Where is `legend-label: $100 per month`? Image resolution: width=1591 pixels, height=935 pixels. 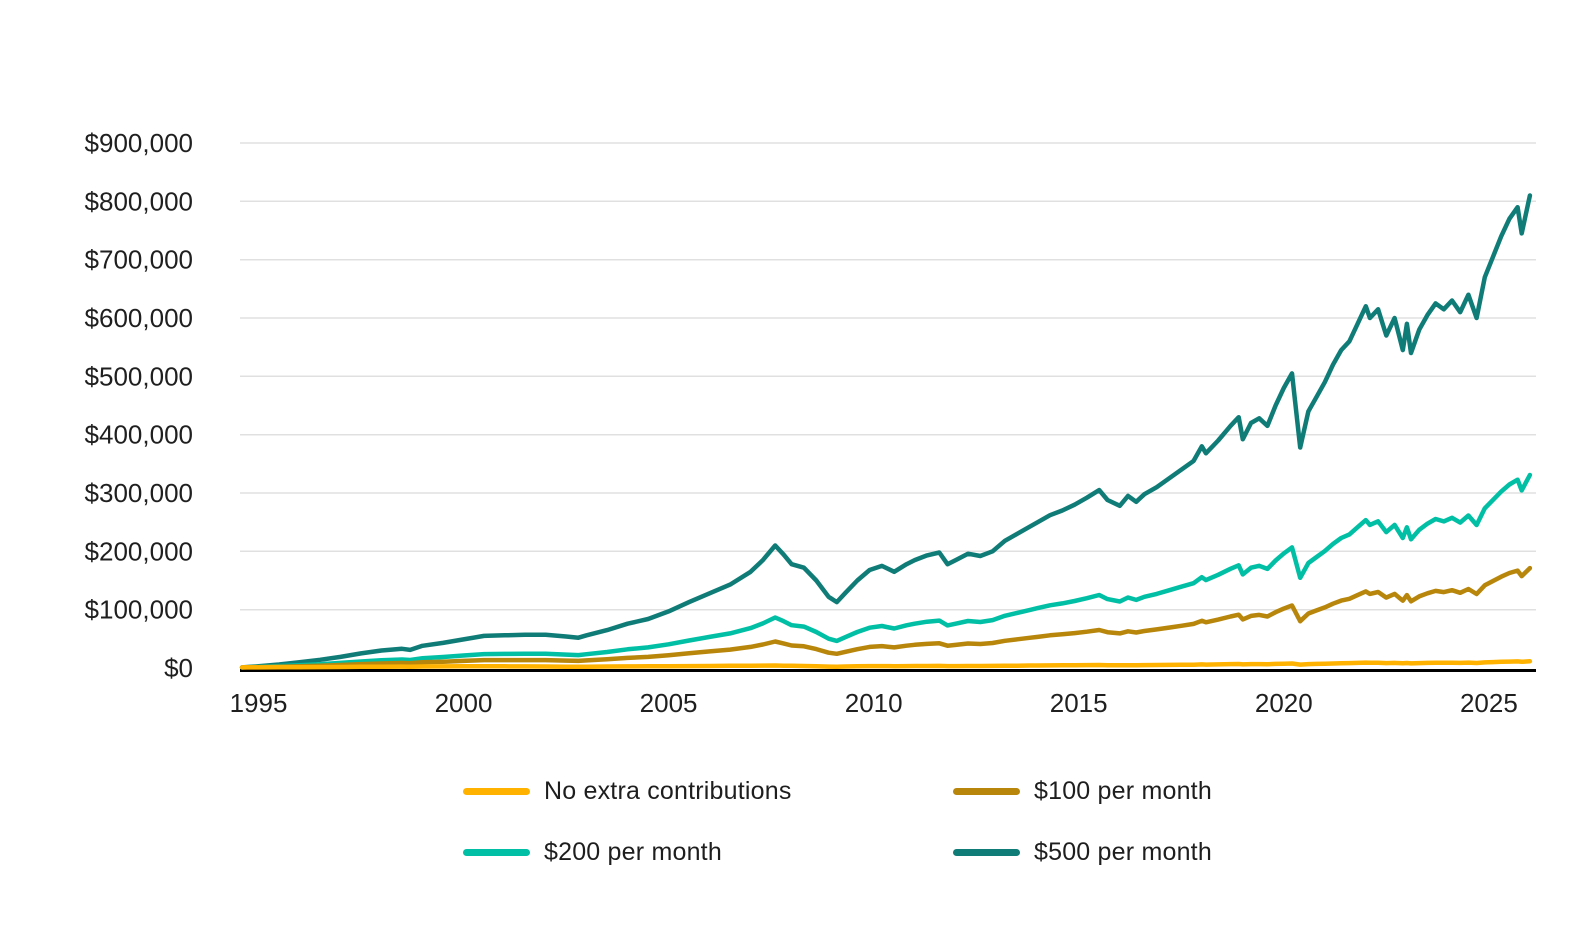
legend-label: $100 per month is located at coordinates (1123, 790).